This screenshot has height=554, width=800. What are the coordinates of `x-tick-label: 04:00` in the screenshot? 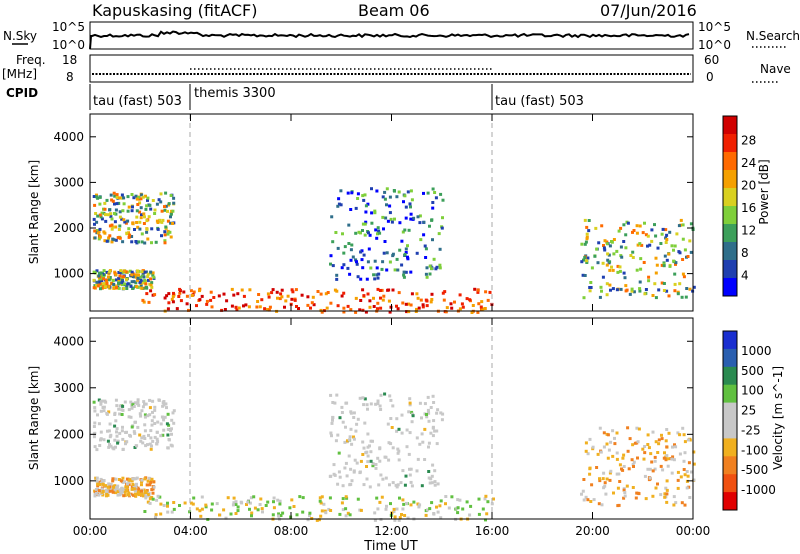 It's located at (190, 531).